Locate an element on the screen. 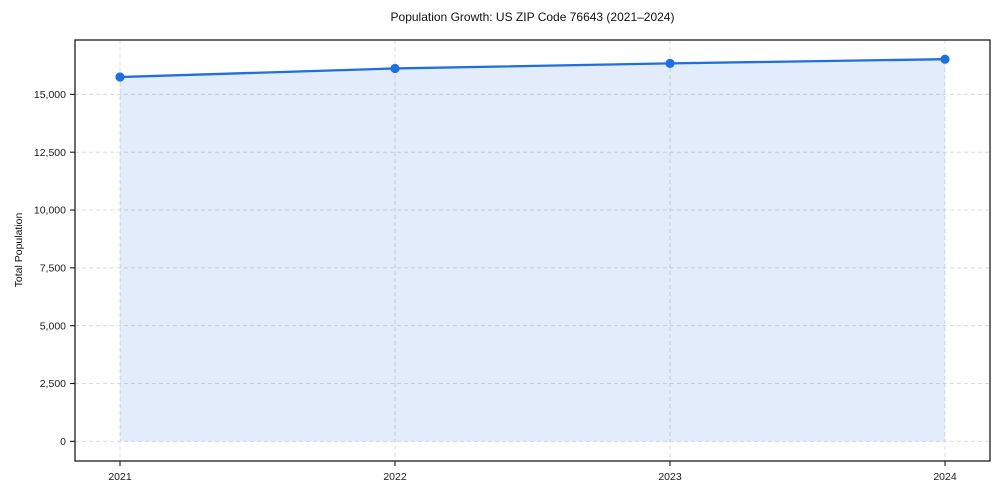 This screenshot has height=500, width=1000. data-point-2021 is located at coordinates (120, 77).